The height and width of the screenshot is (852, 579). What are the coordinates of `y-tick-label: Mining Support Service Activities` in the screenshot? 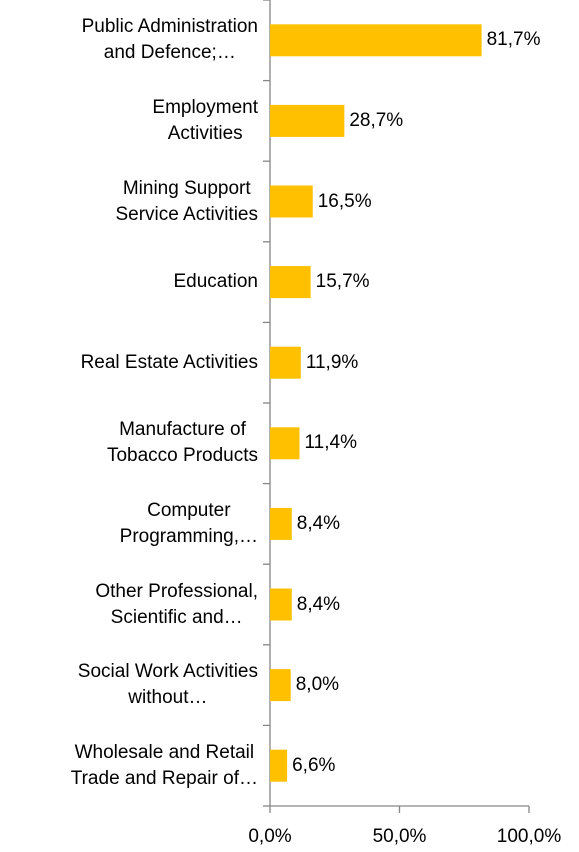 It's located at (186, 201).